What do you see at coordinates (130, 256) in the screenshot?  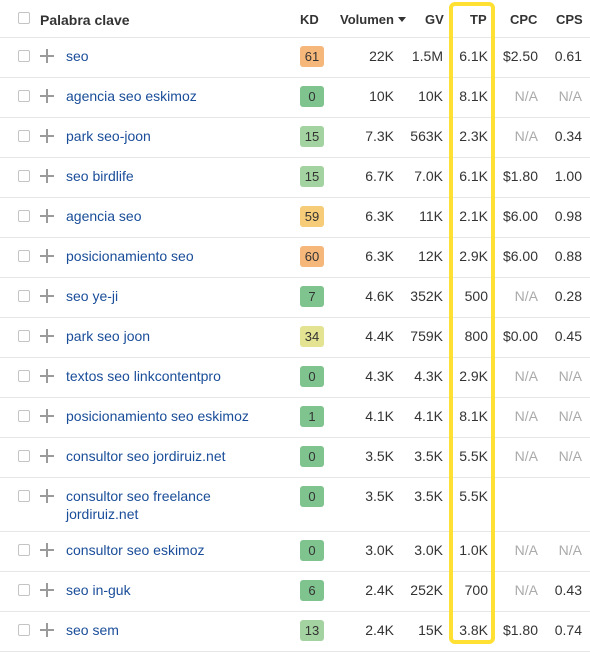 I see `keyword-link: posicionamiento seo` at bounding box center [130, 256].